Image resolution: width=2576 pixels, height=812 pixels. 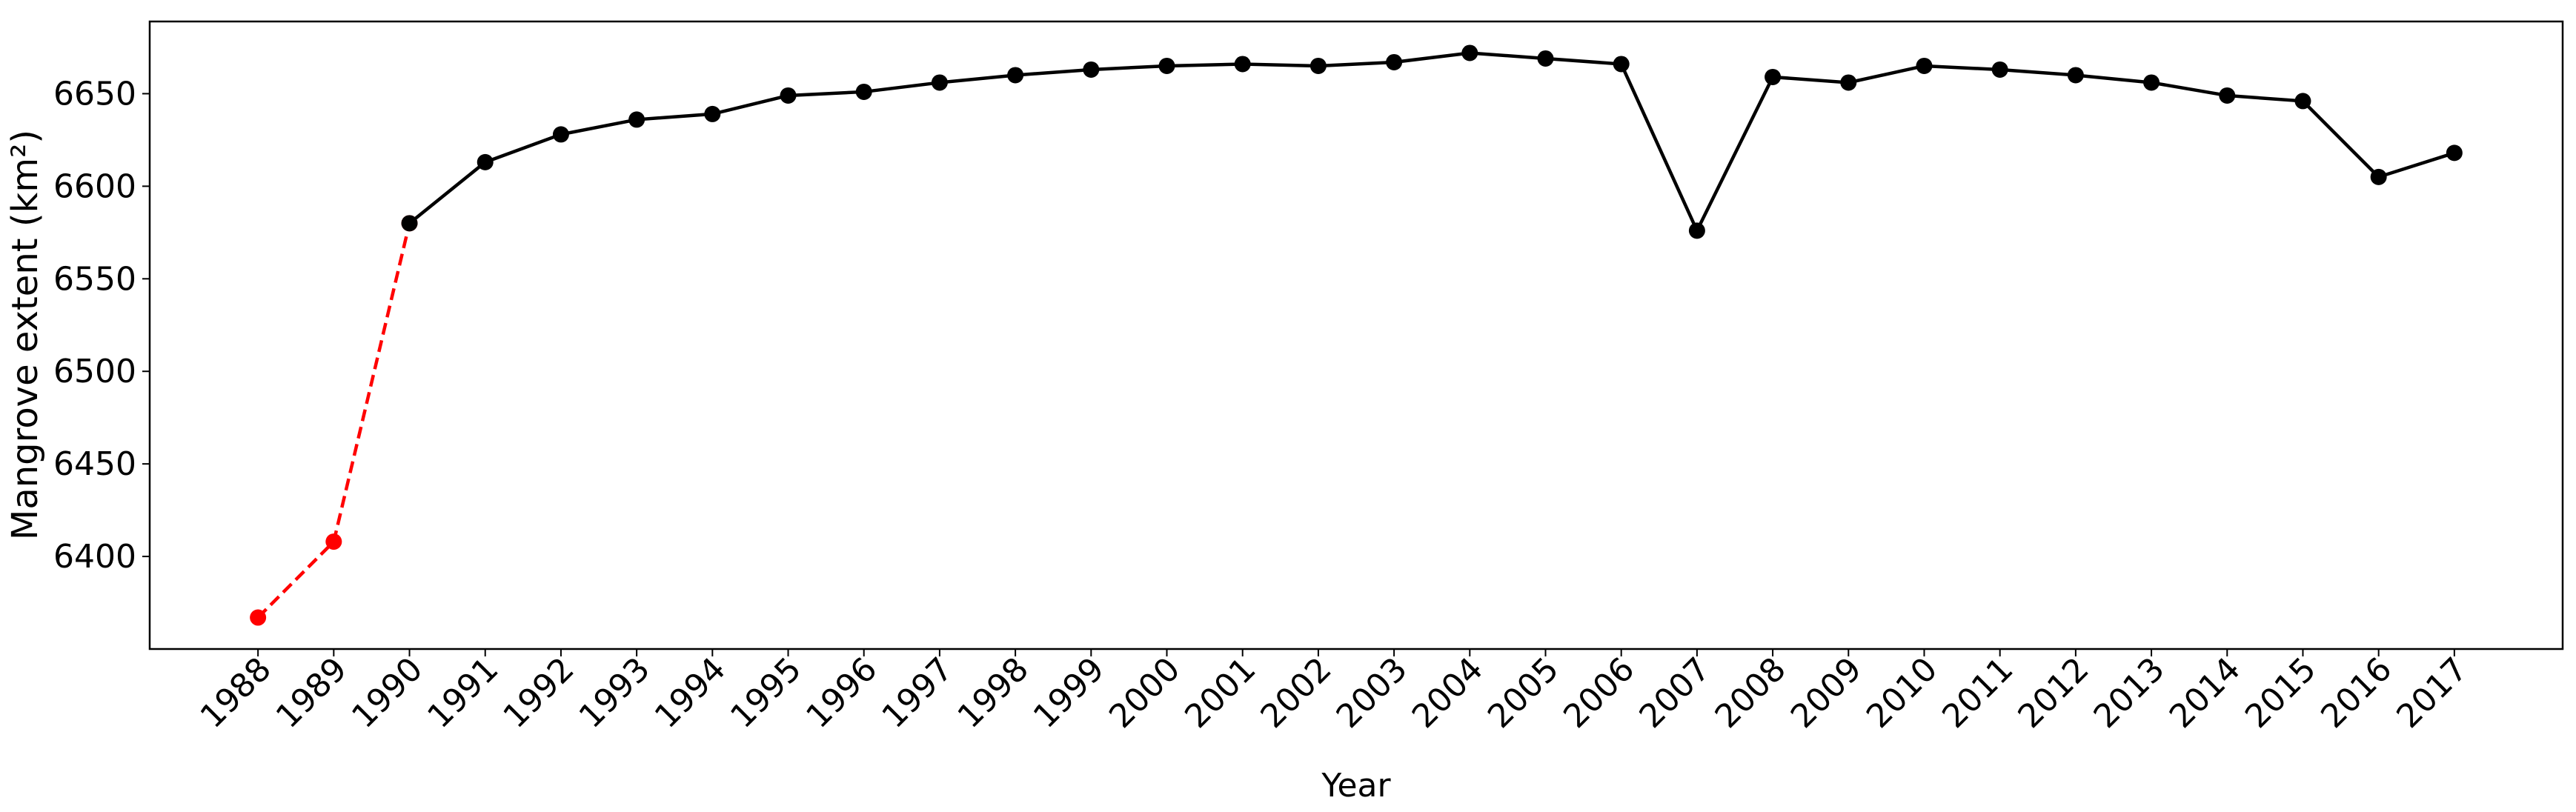 What do you see at coordinates (1295, 693) in the screenshot?
I see `x-tick-label: 2002` at bounding box center [1295, 693].